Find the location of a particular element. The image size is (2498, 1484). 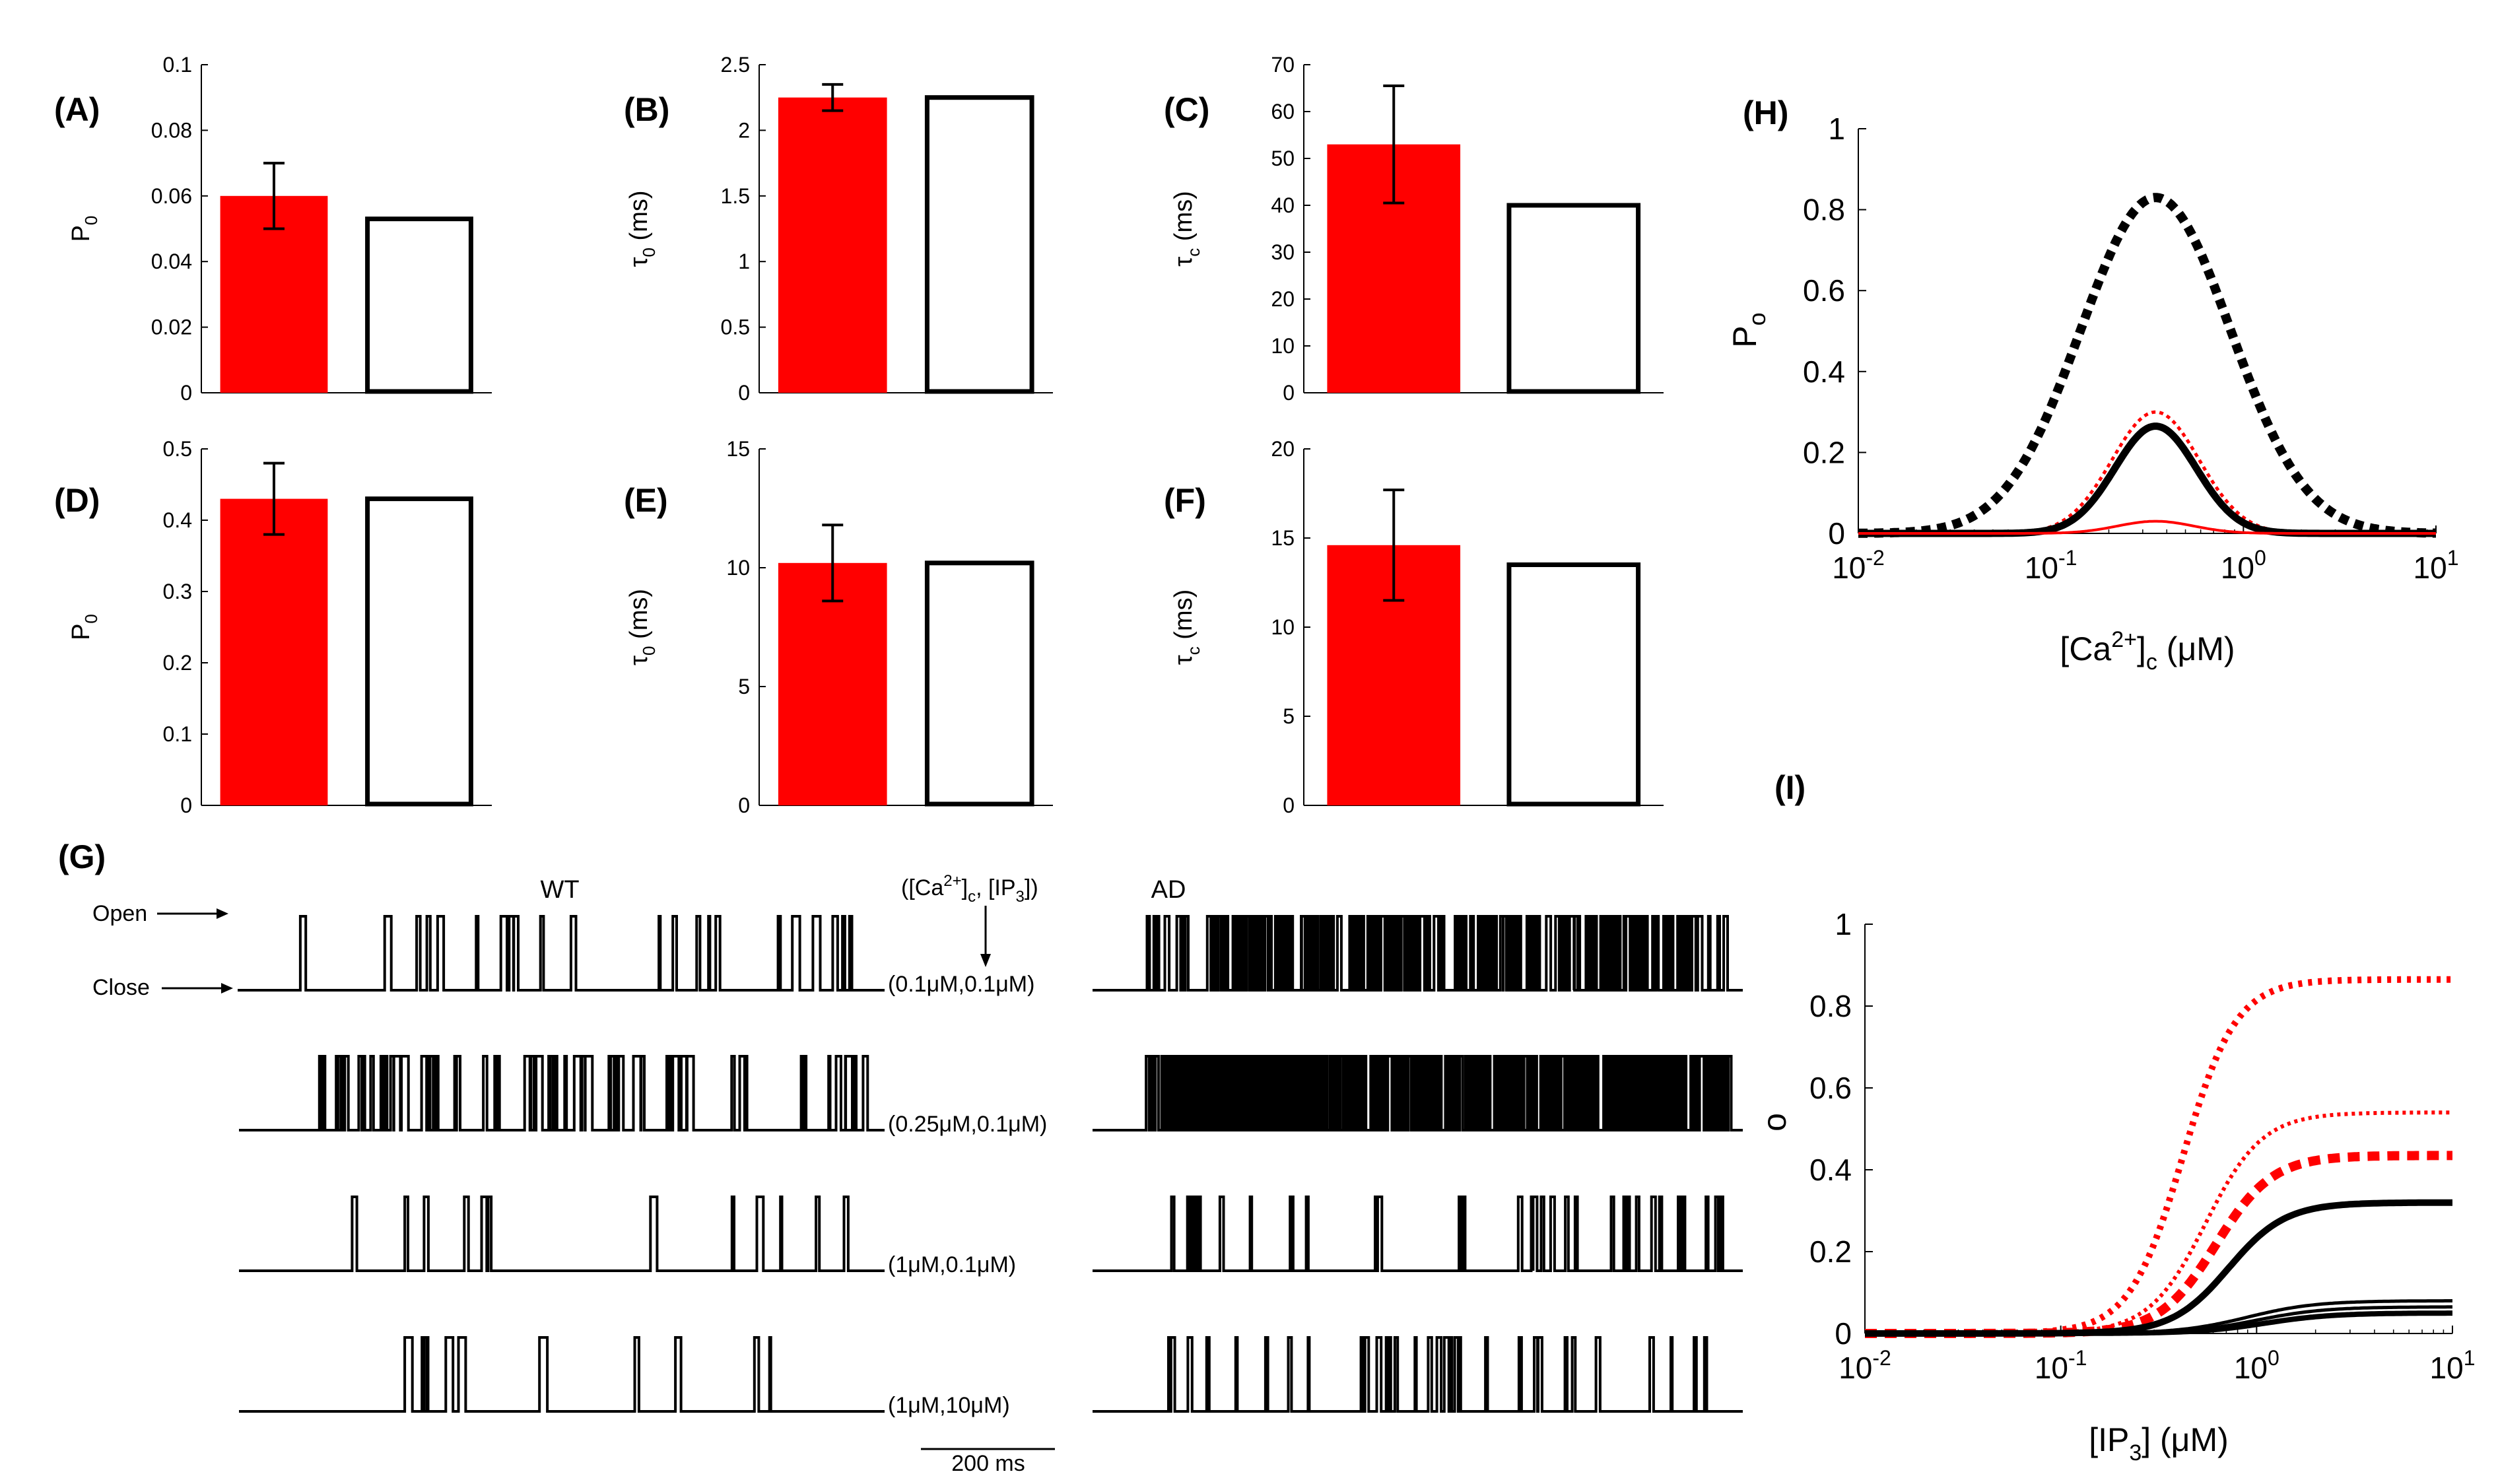

bar-chart-b: 00.511.522.5τ0 (ms) is located at coordinates (839, 229).